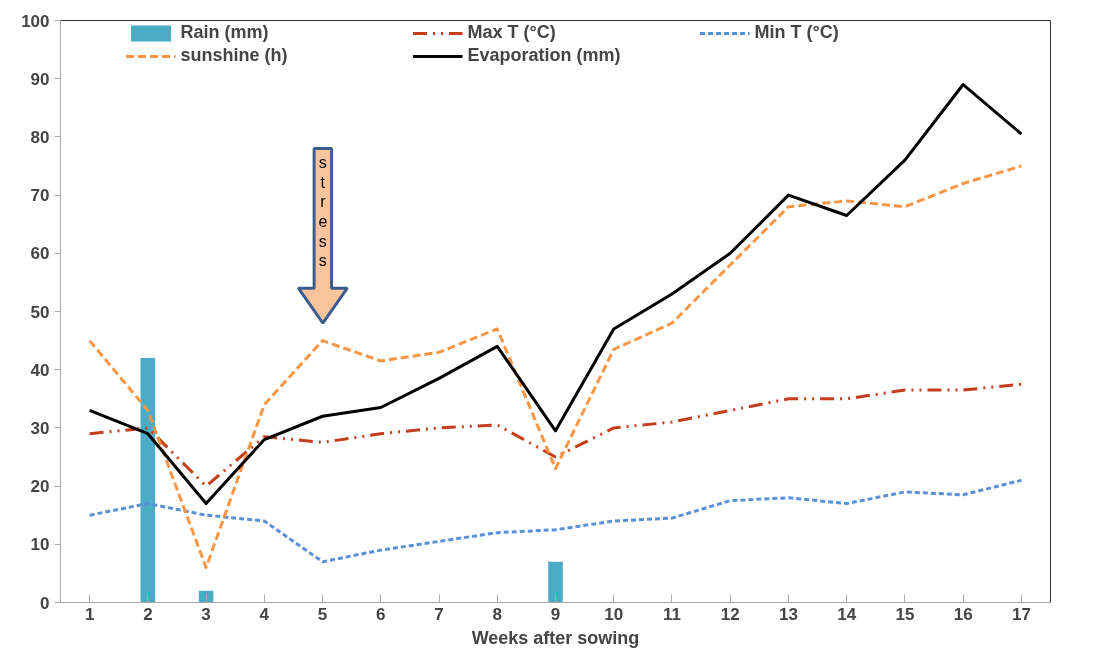  Describe the element at coordinates (512, 32) in the screenshot. I see `legend-label: Max T (°C)` at that location.